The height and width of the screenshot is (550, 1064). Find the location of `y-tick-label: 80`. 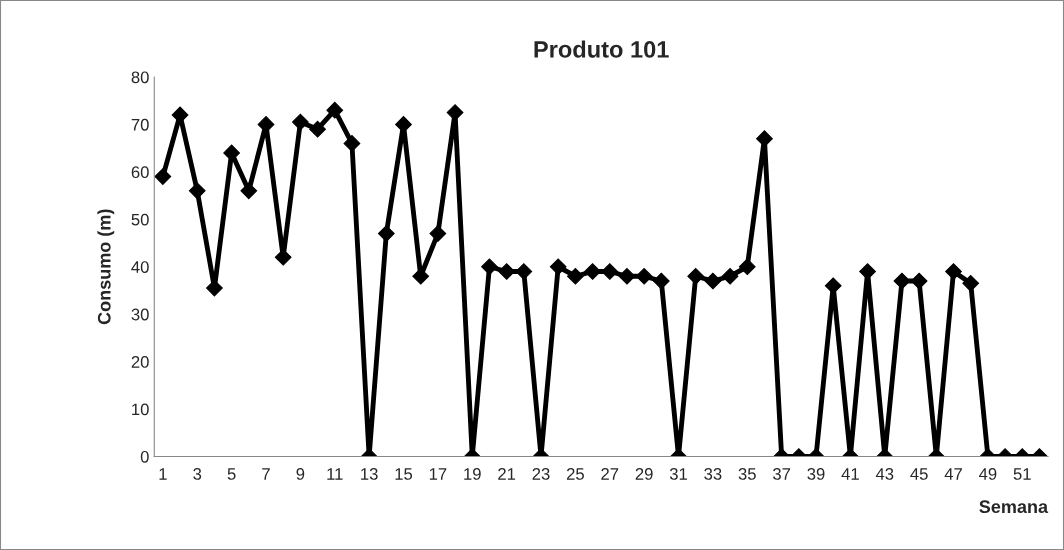

y-tick-label: 80 is located at coordinates (140, 77).